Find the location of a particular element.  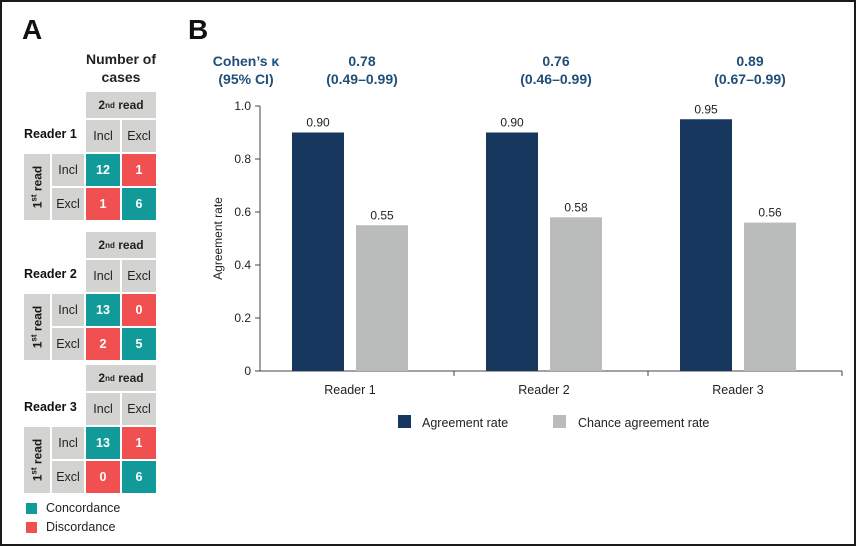

bar-value-label: 0.58 is located at coordinates (576, 207).